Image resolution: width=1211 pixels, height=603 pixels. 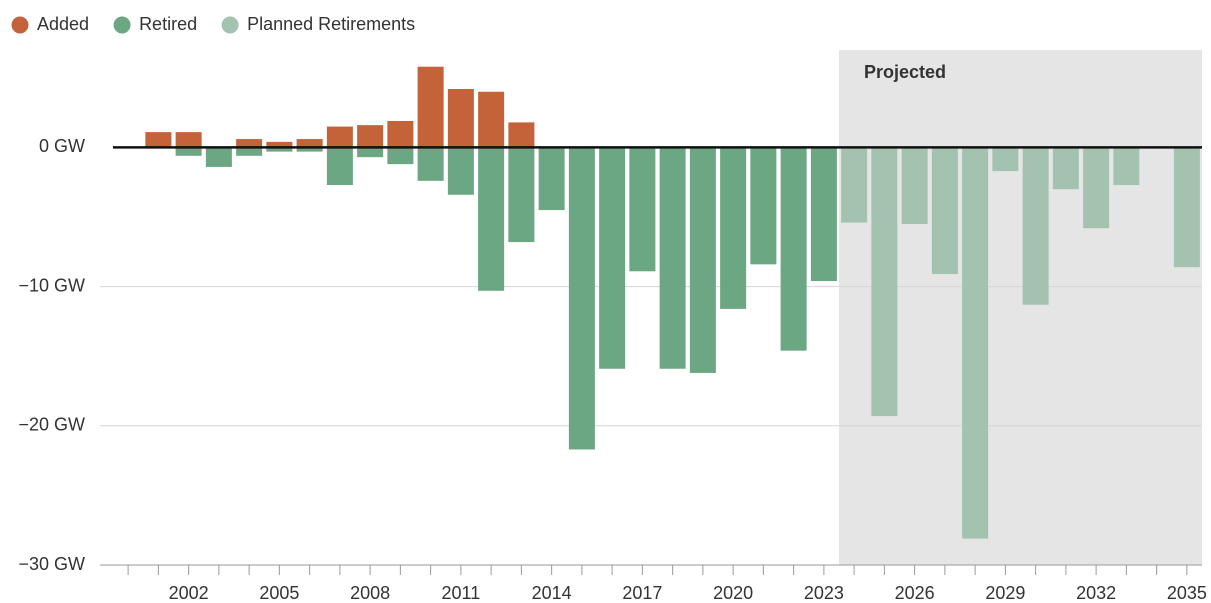 I want to click on x-tick-label: 2008, so click(x=370, y=593).